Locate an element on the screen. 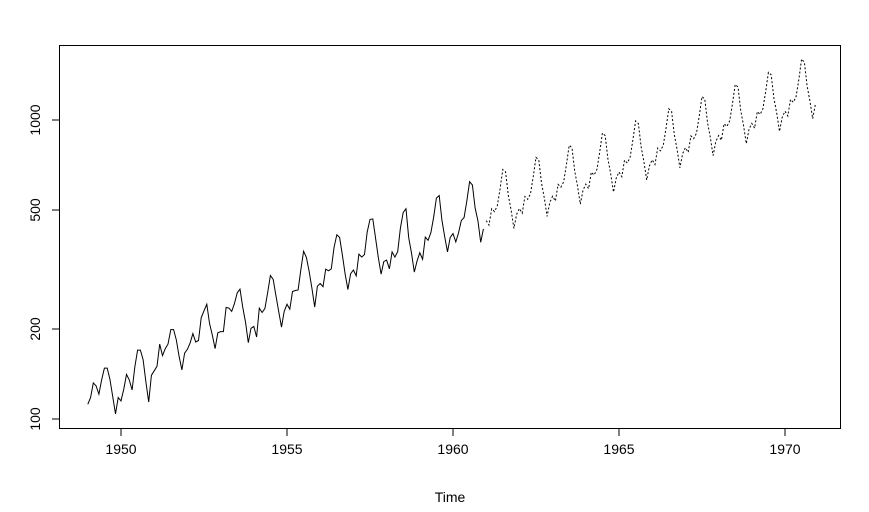 This screenshot has height=512, width=869. y-tick-label: 1000 is located at coordinates (35, 119).